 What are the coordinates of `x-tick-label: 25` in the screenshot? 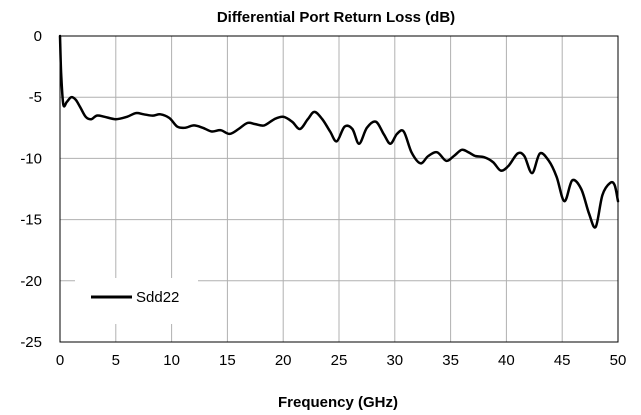 It's located at (339, 360).